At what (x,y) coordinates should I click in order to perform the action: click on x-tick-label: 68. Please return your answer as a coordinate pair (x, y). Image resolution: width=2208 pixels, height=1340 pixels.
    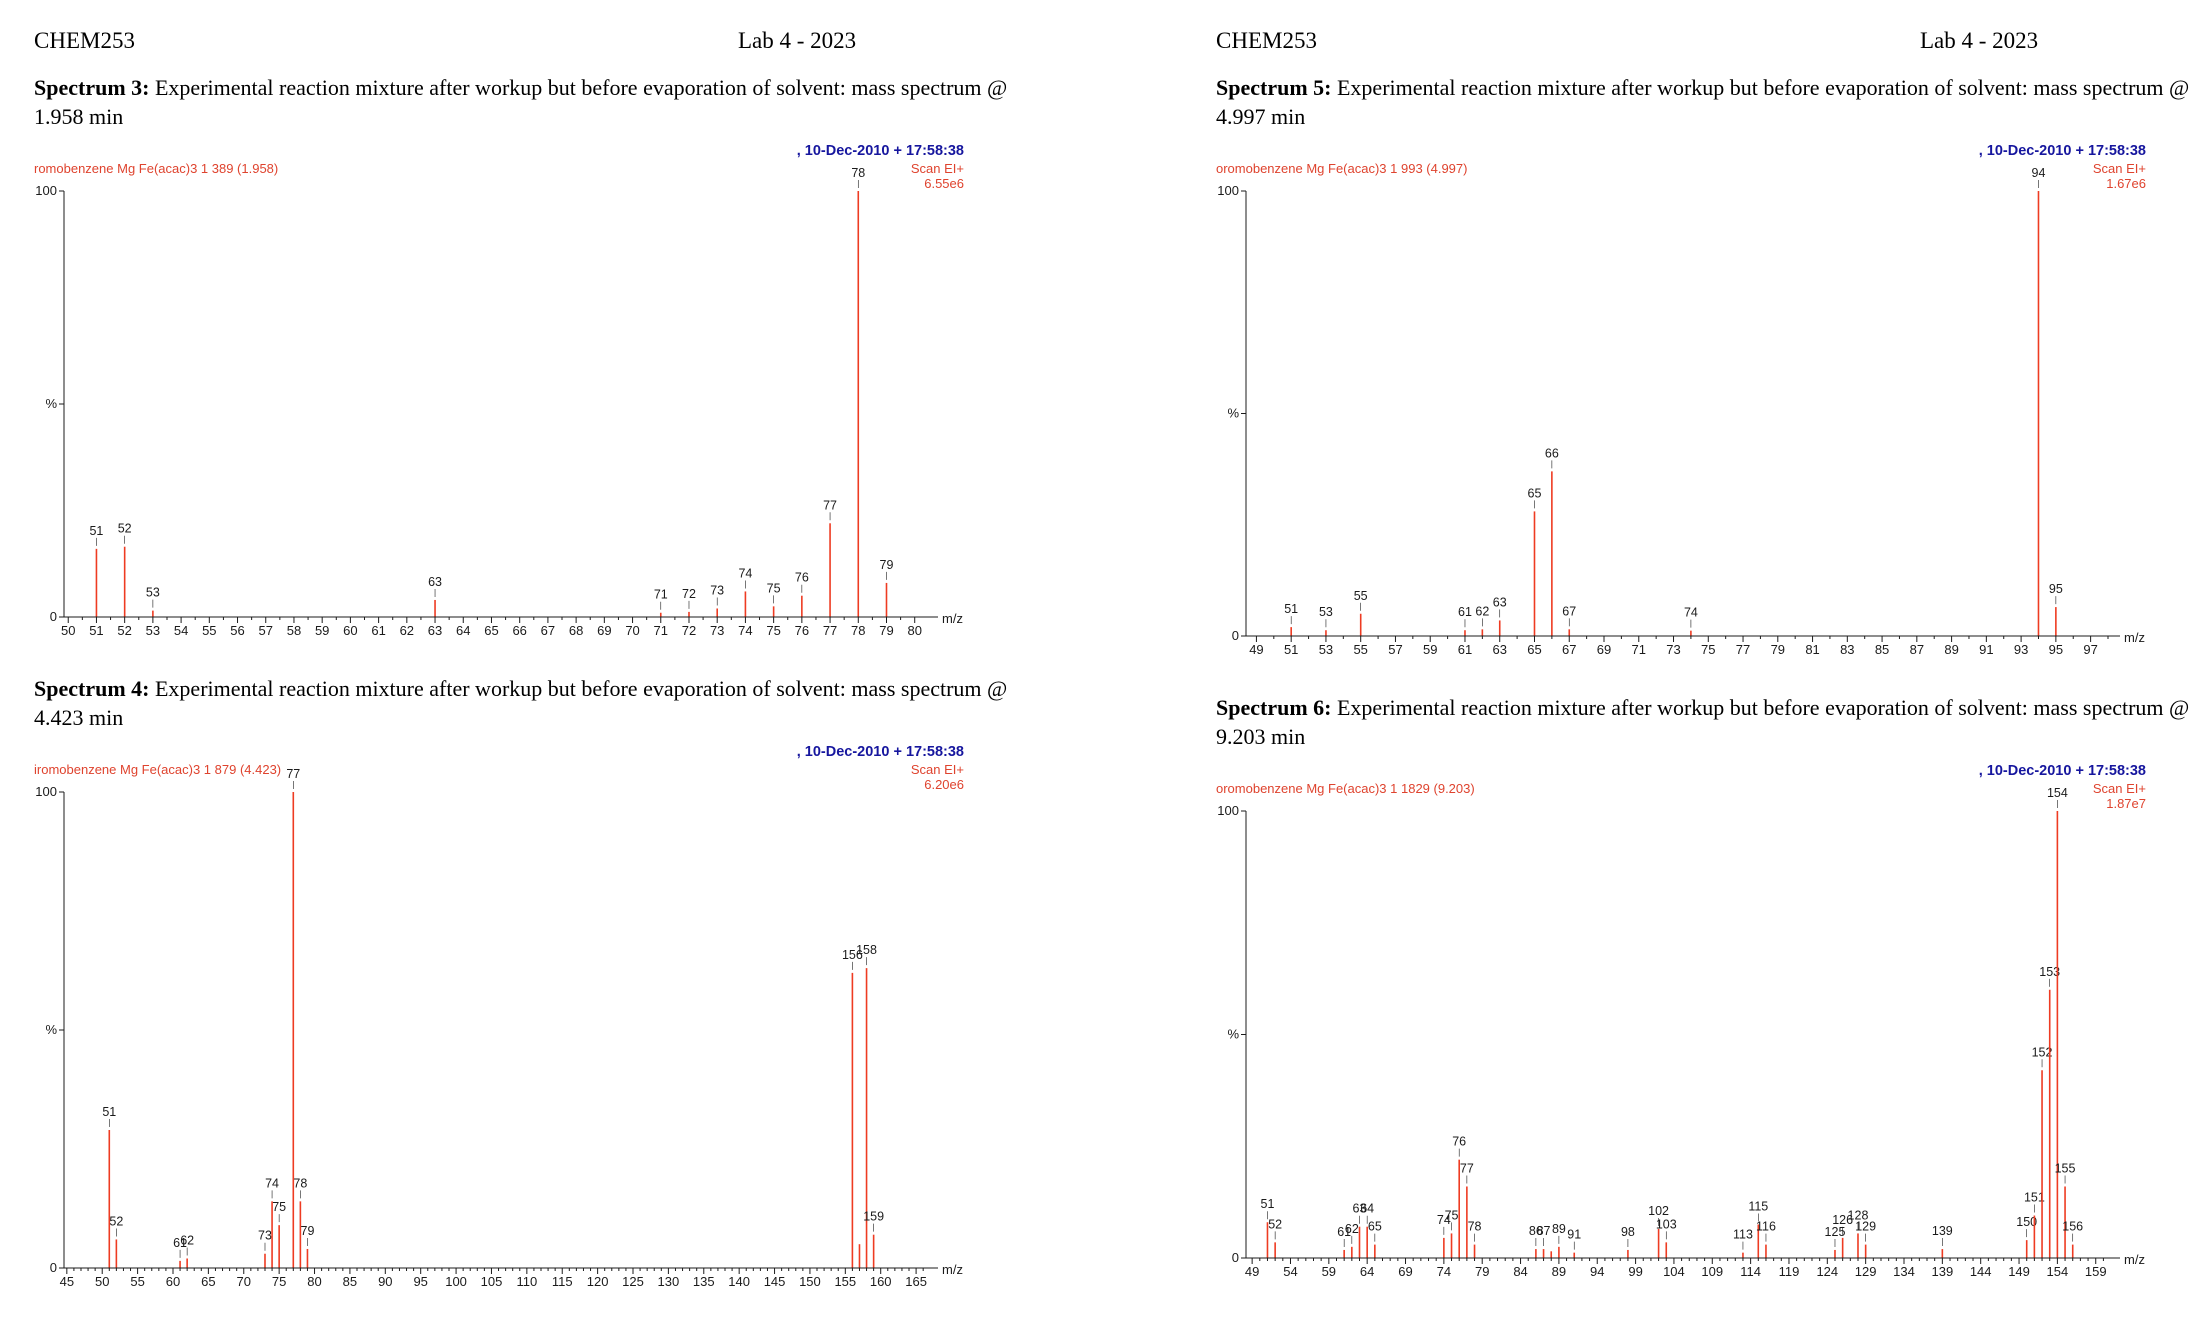
    Looking at the image, I should click on (576, 630).